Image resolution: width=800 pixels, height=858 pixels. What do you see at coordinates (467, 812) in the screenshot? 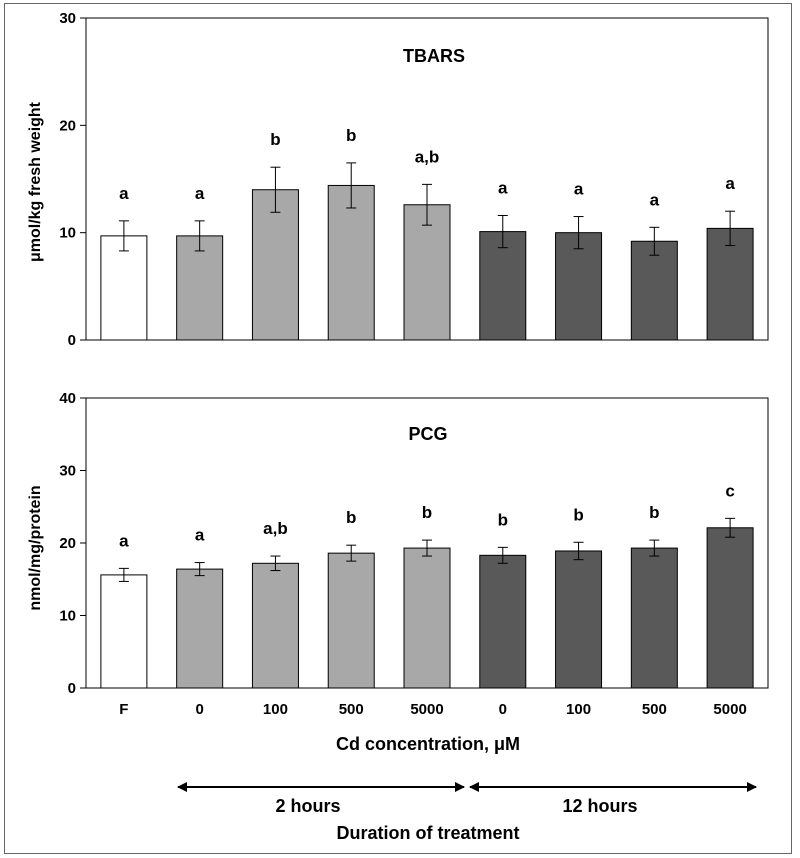
I see `duration-annotation: 2 hours 12 hours Duration of treatment` at bounding box center [467, 812].